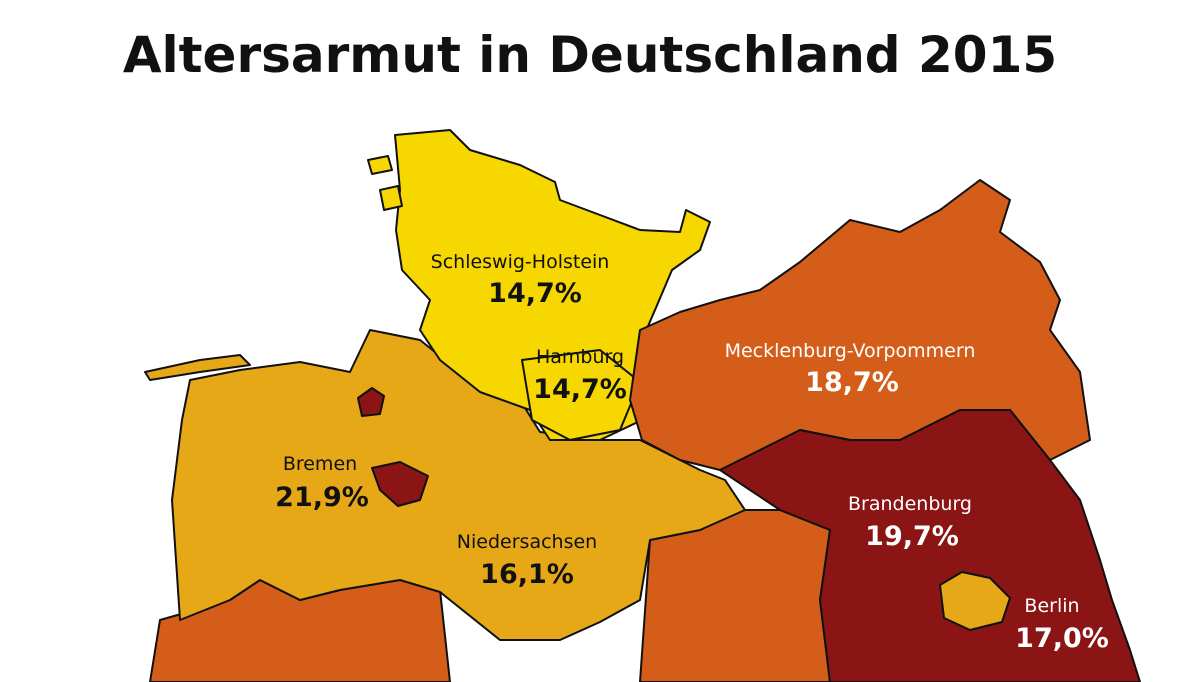 This screenshot has height=682, width=1180. Describe the element at coordinates (320, 464) in the screenshot. I see `region-name: Bremen` at that location.